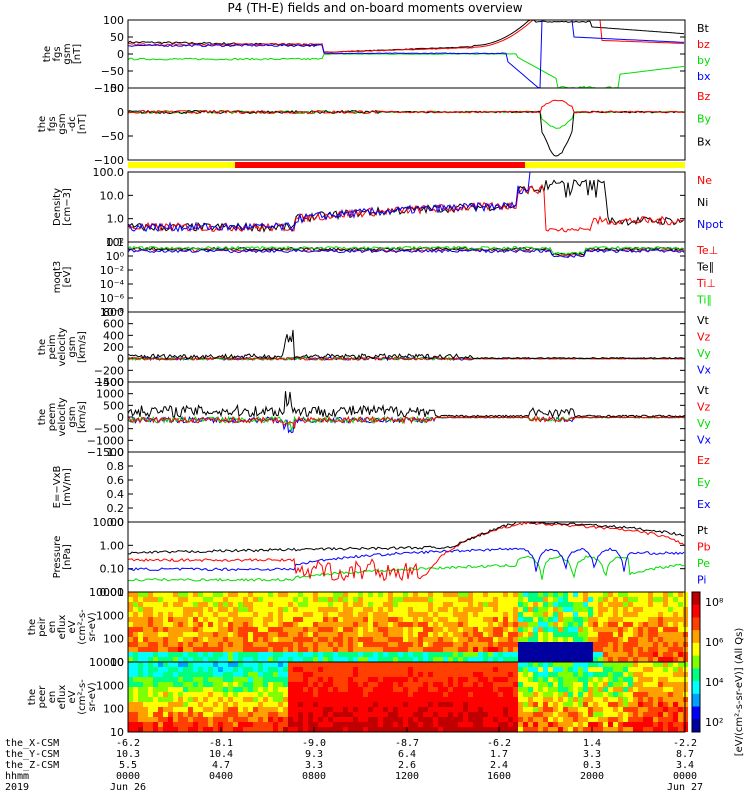  What do you see at coordinates (696, 649) in the screenshot?
I see `colorbar-swatch` at bounding box center [696, 649].